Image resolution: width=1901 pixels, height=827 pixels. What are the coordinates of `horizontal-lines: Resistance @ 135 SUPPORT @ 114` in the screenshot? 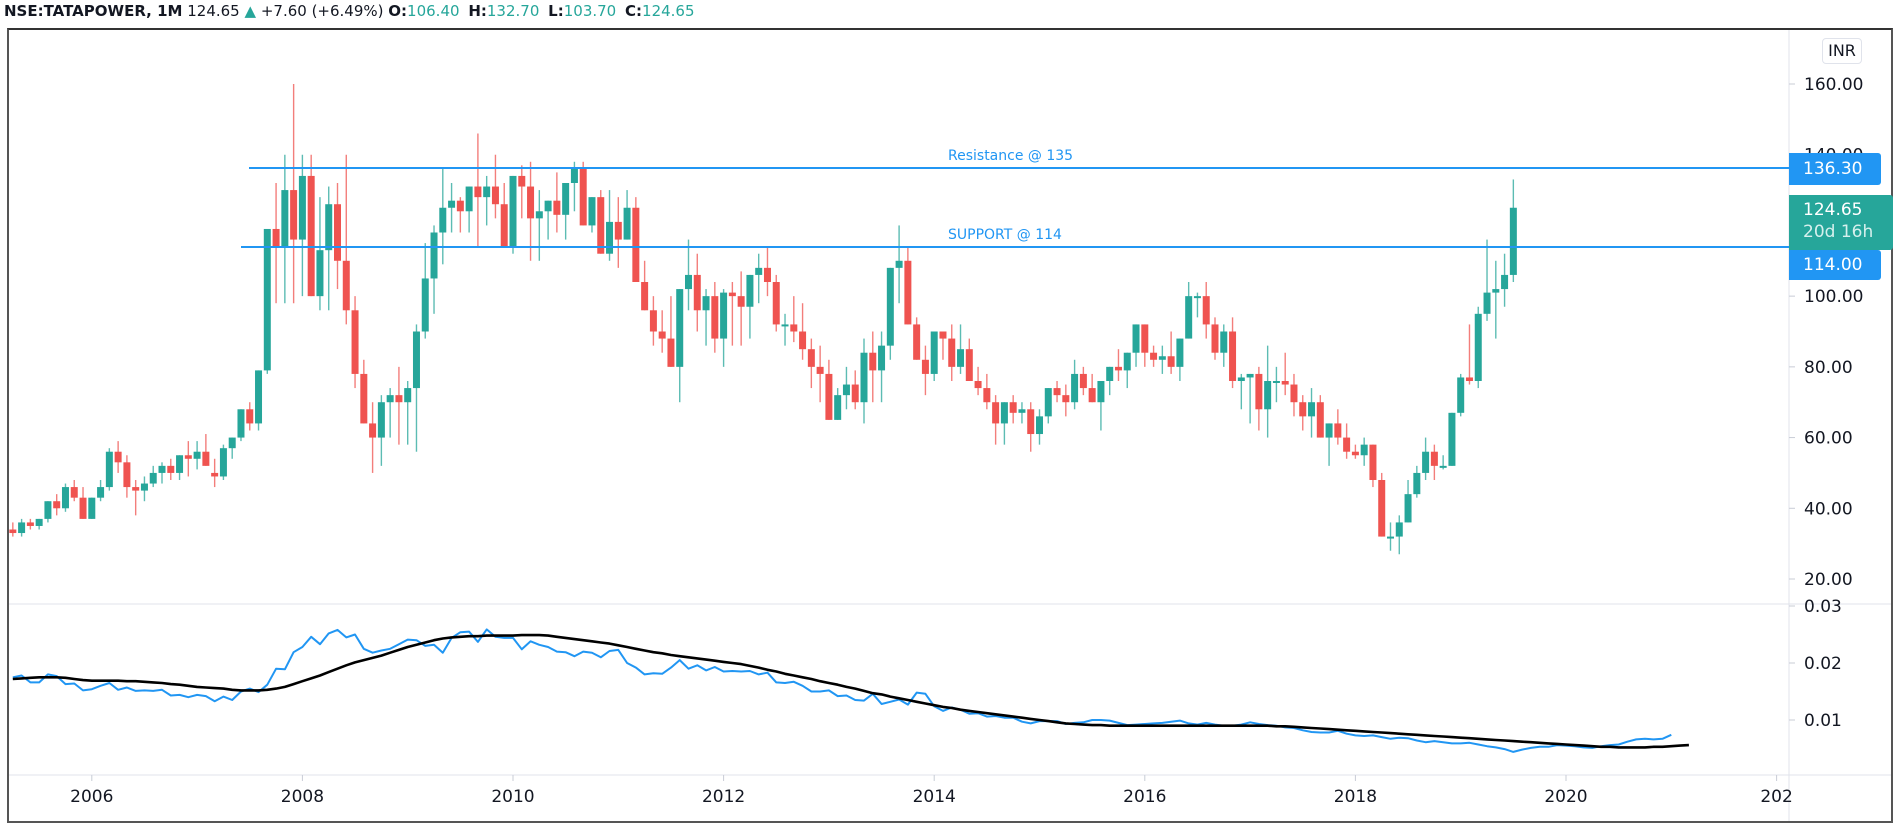 It's located at (1015, 198).